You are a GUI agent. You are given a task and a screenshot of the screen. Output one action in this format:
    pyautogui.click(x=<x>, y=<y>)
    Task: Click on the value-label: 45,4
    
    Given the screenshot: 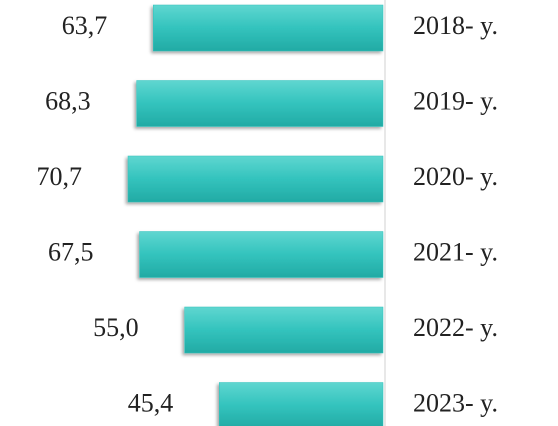 What is the action you would take?
    pyautogui.click(x=151, y=402)
    